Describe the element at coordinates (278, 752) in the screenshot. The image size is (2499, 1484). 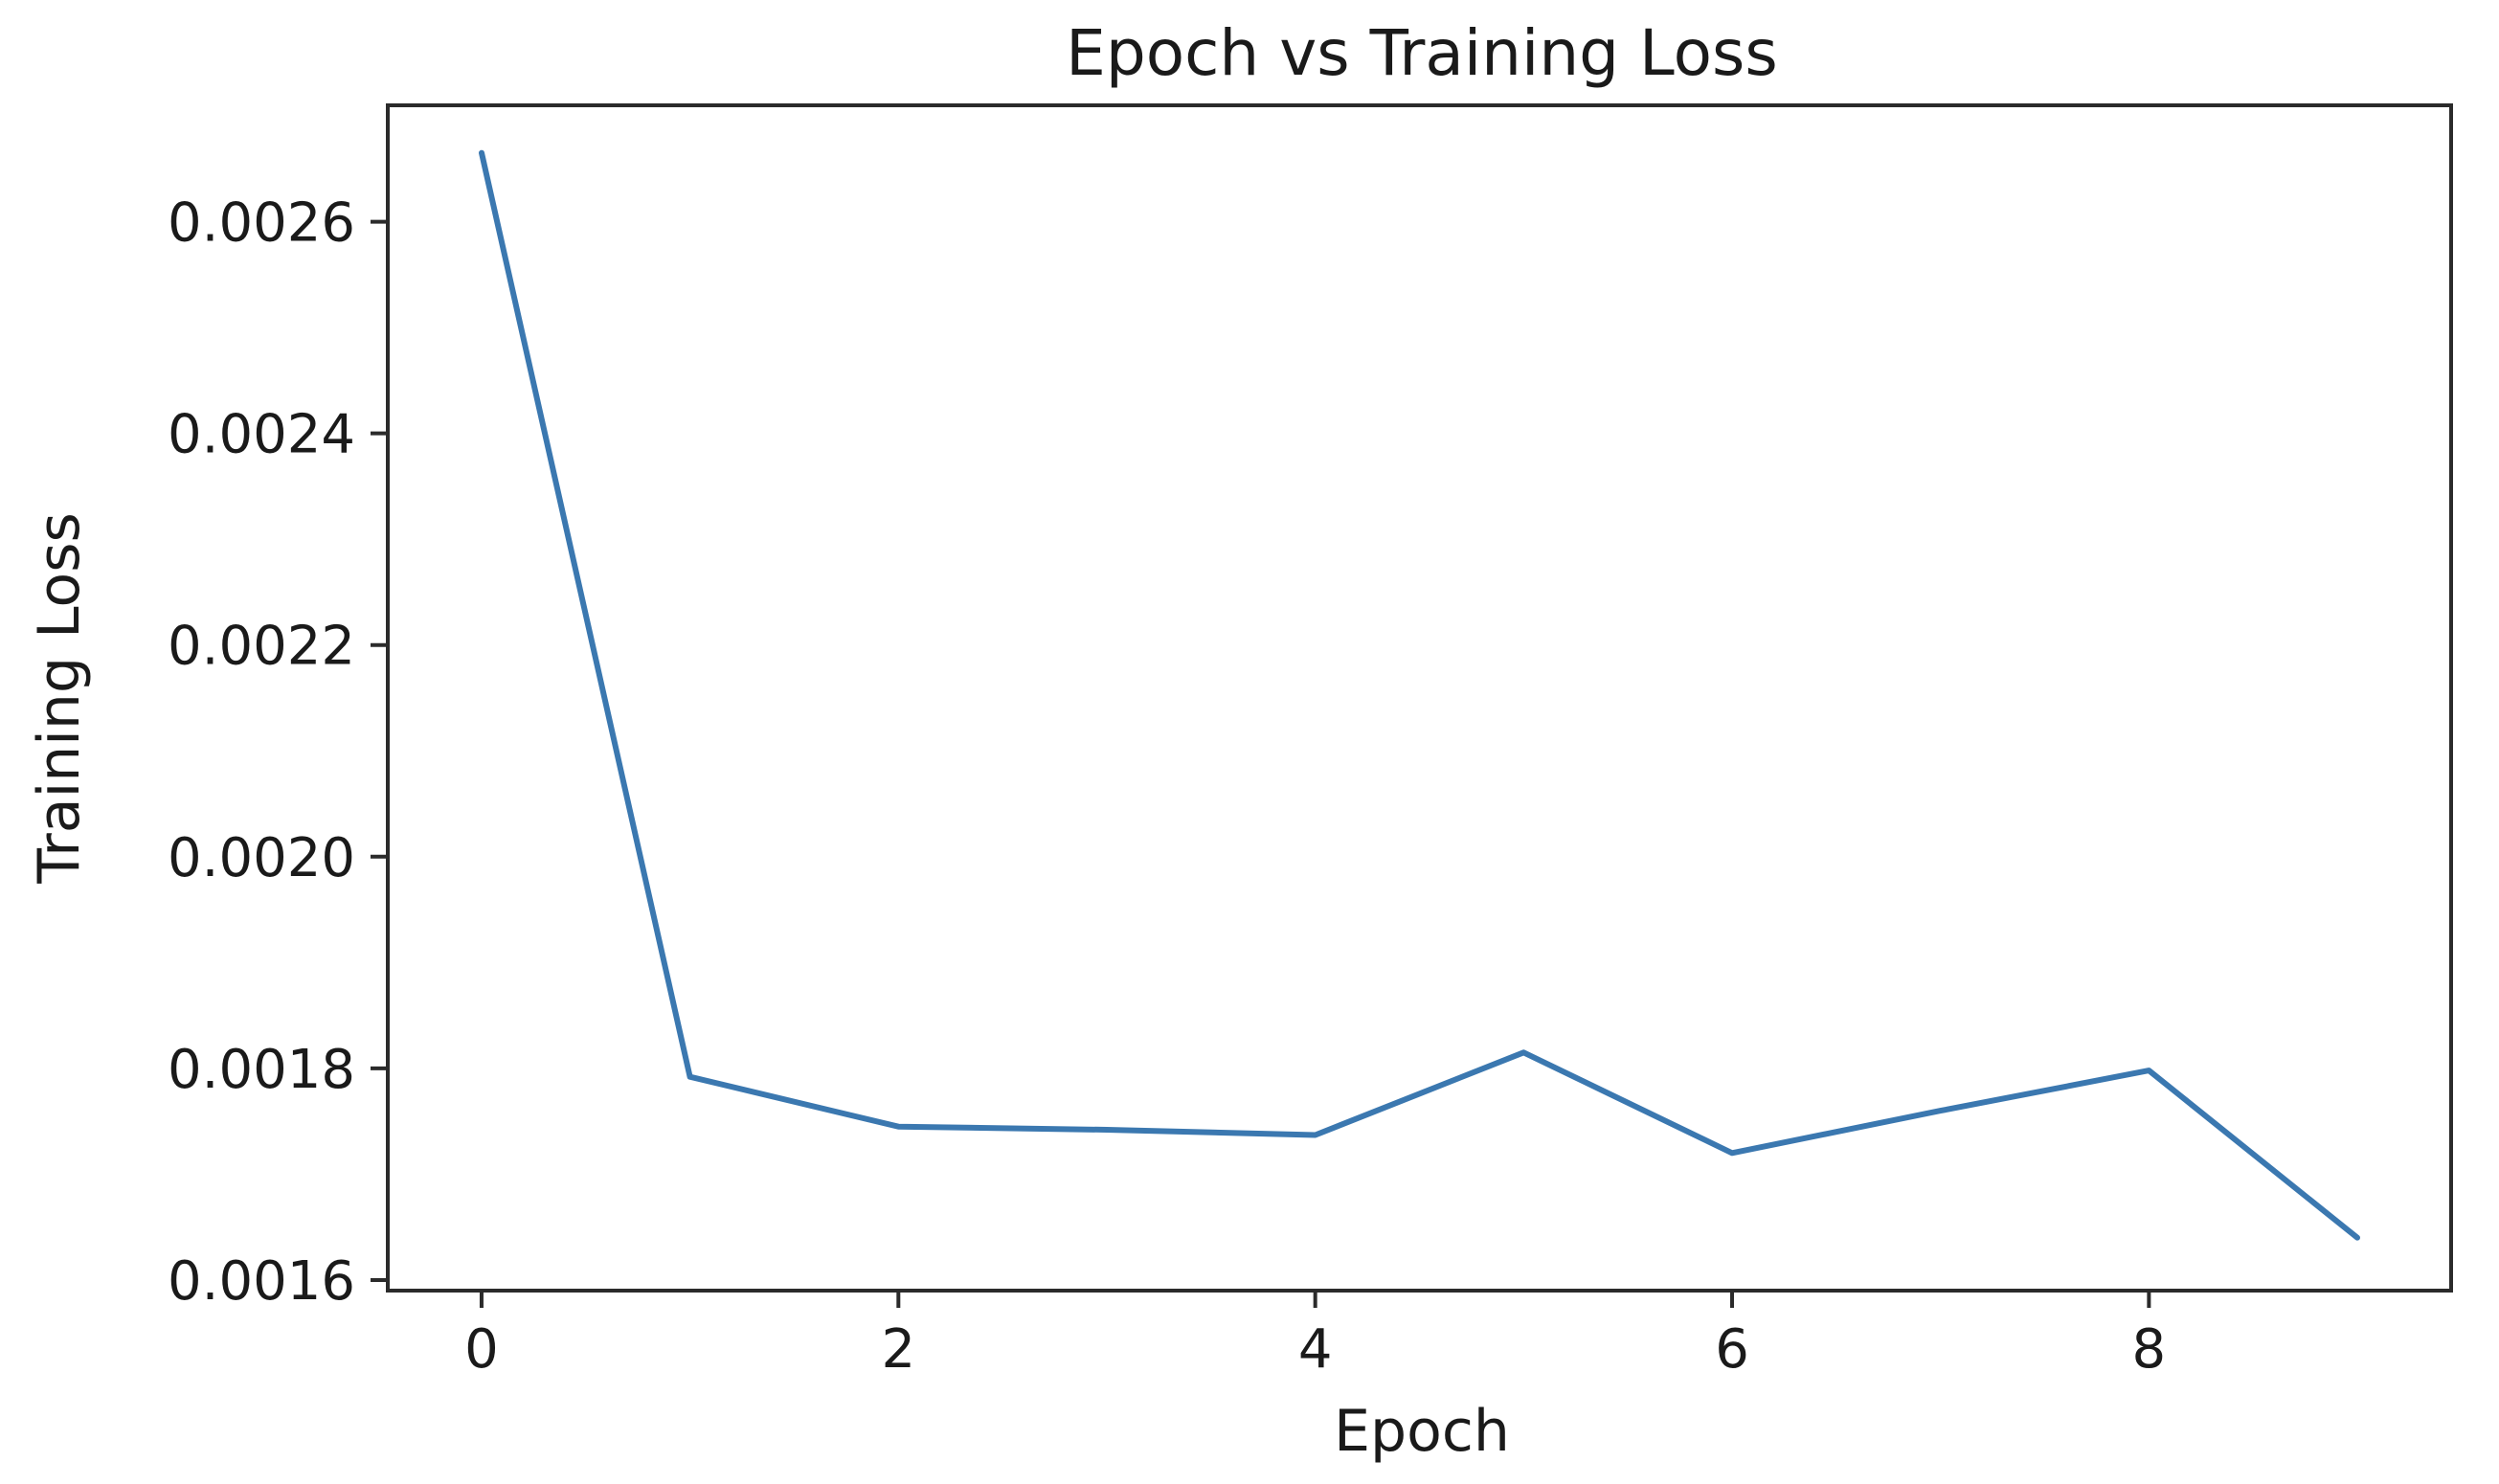
I see `y-axis: 0.0016 0.0018 0.0020 0.0022 0.0024 0.0026` at that location.